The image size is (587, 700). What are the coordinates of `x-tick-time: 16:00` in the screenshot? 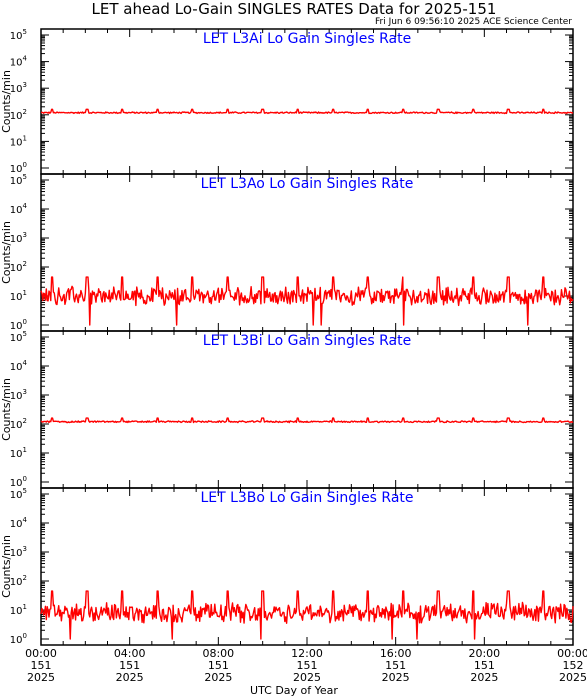 It's located at (396, 653).